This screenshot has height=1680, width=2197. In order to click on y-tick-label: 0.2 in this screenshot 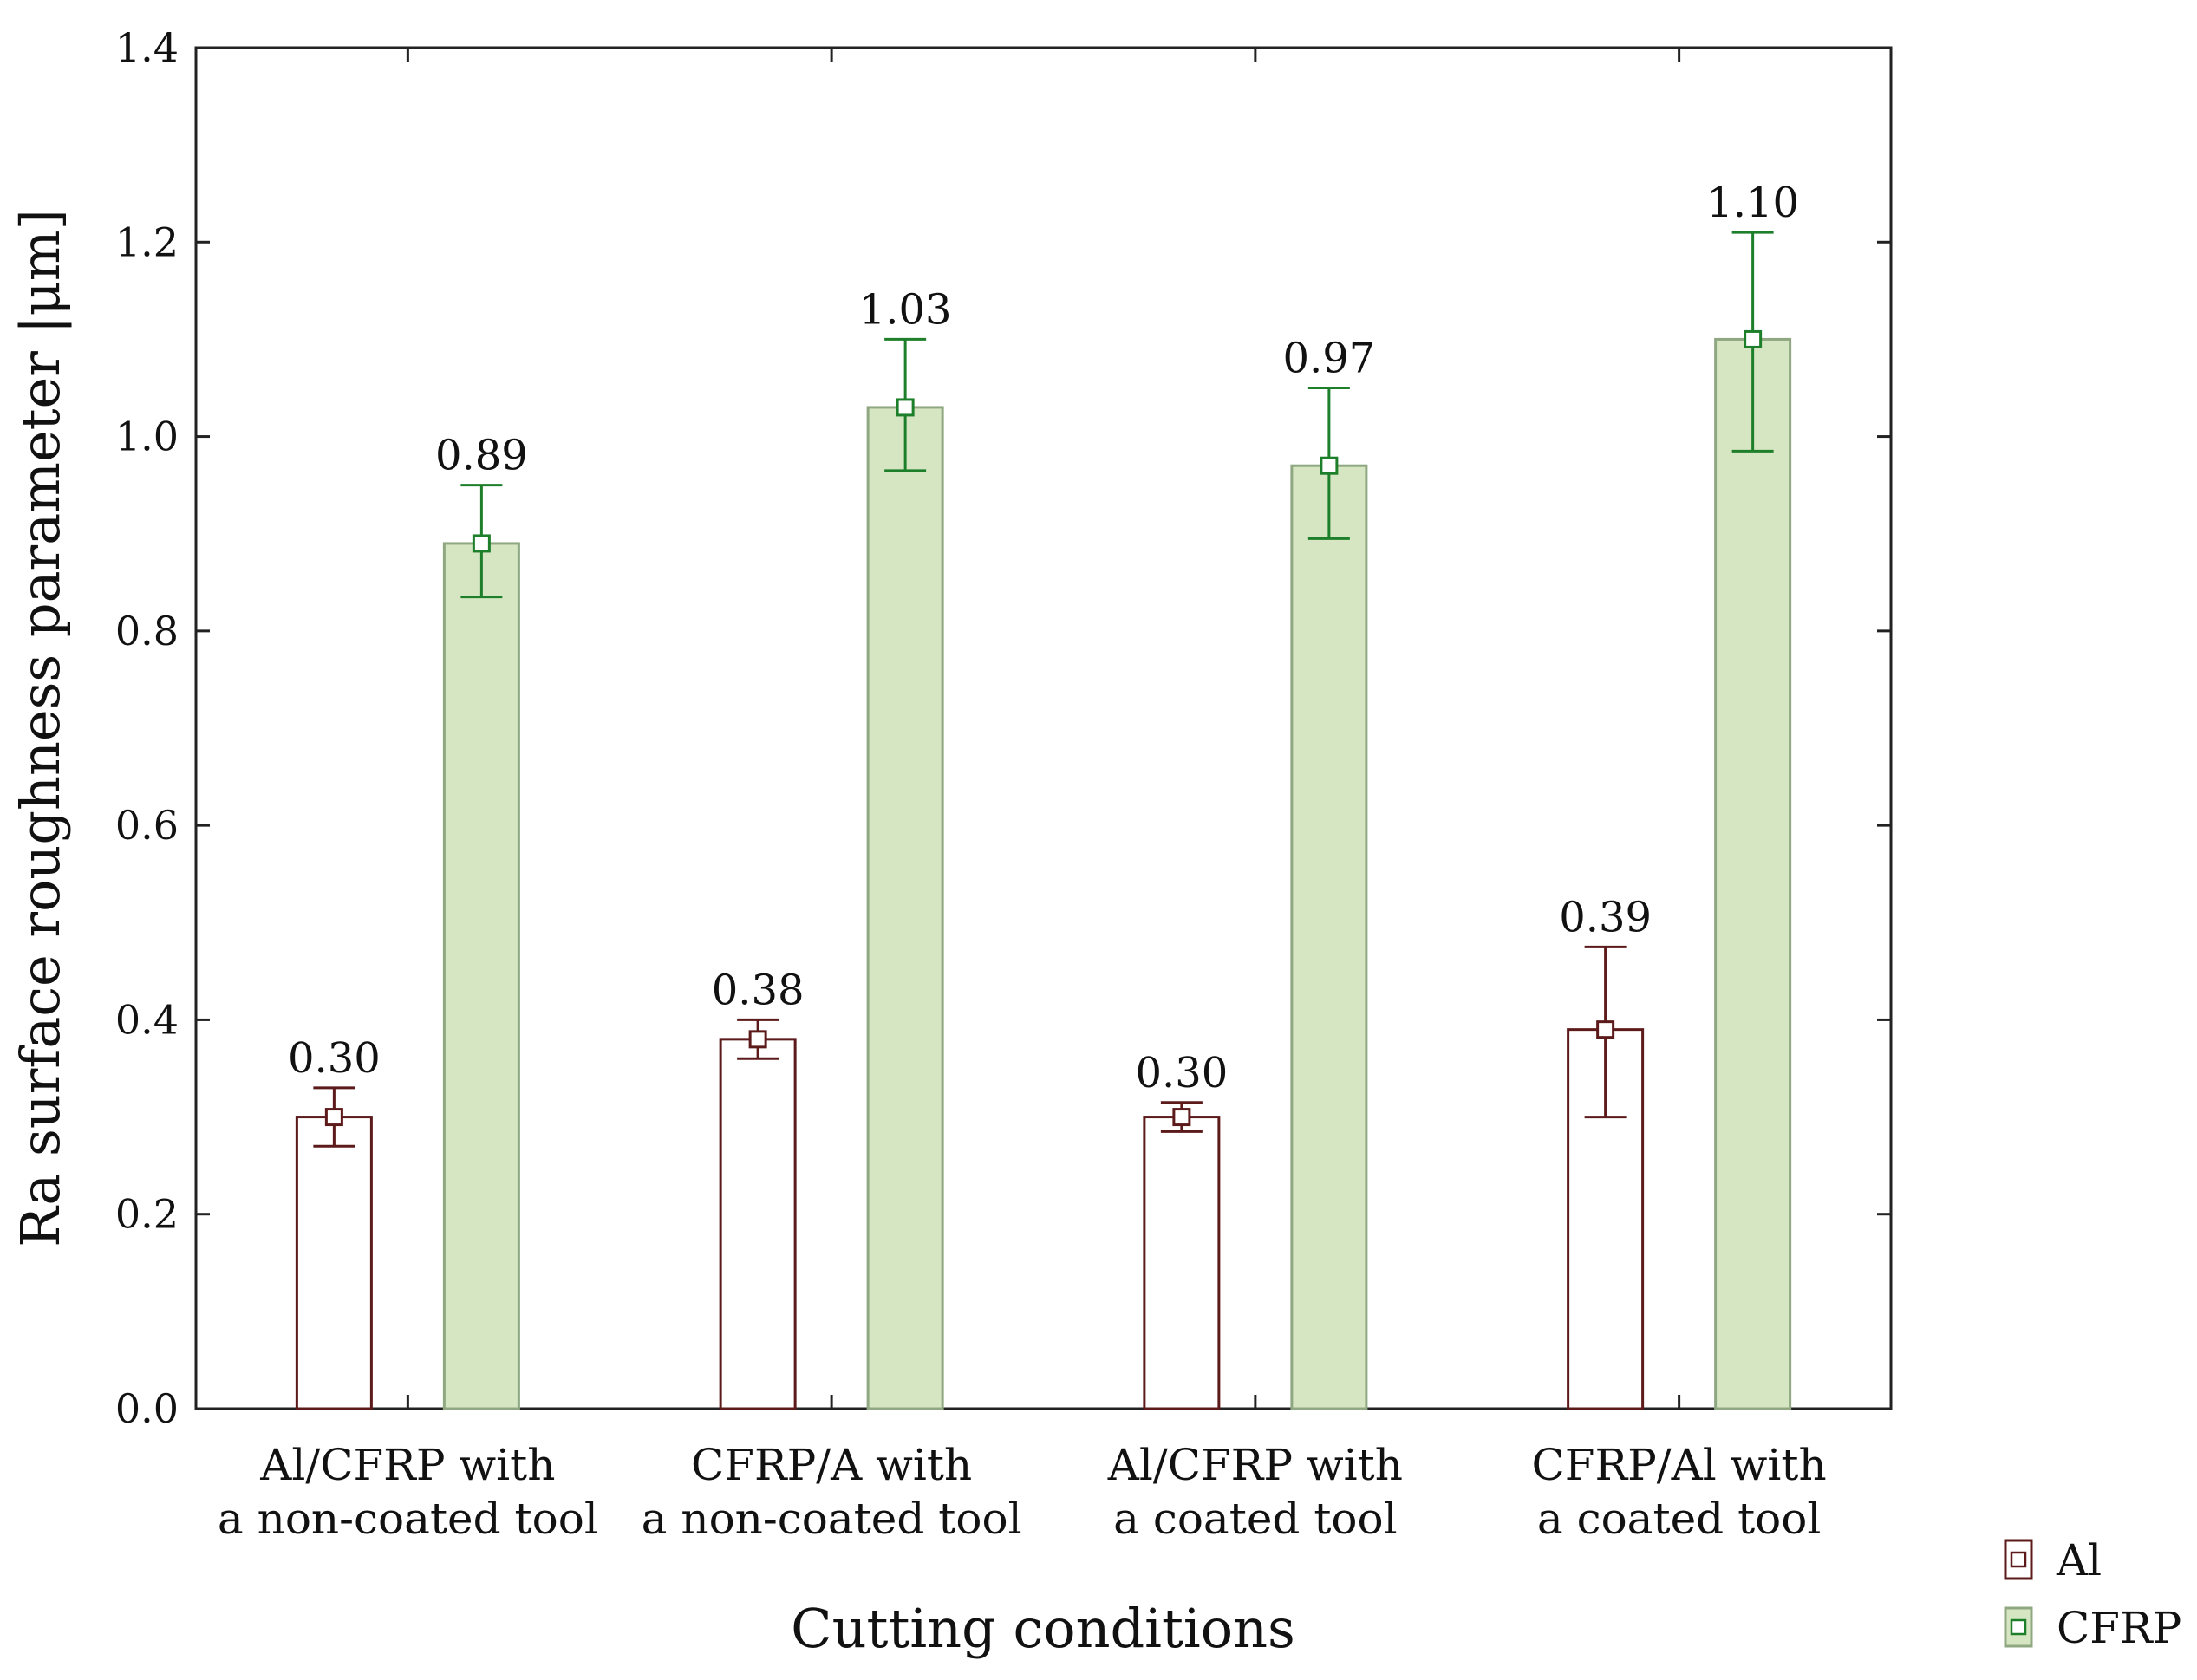, I will do `click(147, 1214)`.